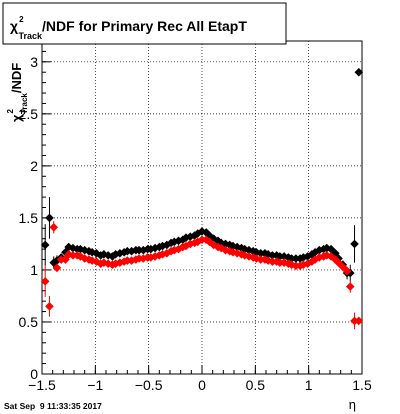 The height and width of the screenshot is (414, 400). I want to click on y-tick-label: 1.5, so click(29, 218).